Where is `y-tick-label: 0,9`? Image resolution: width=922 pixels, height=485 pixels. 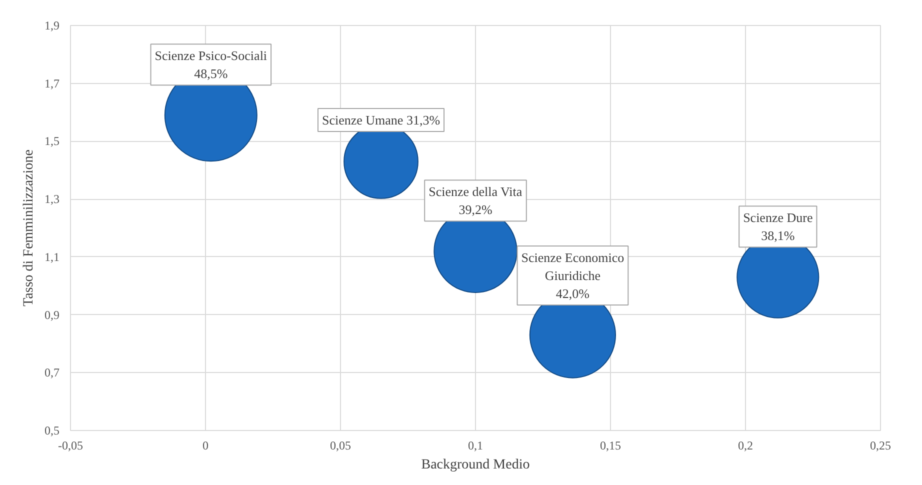 y-tick-label: 0,9 is located at coordinates (52, 315).